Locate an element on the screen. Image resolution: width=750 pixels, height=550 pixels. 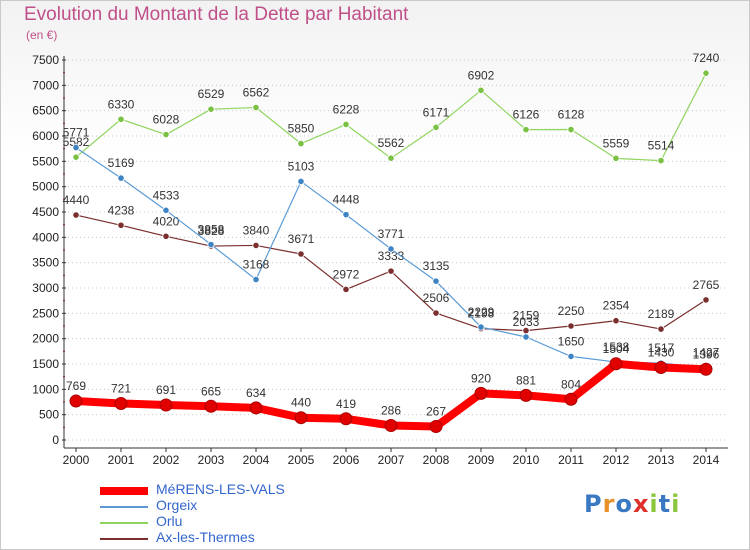
legend-item: Orgeix is located at coordinates (230, 505).